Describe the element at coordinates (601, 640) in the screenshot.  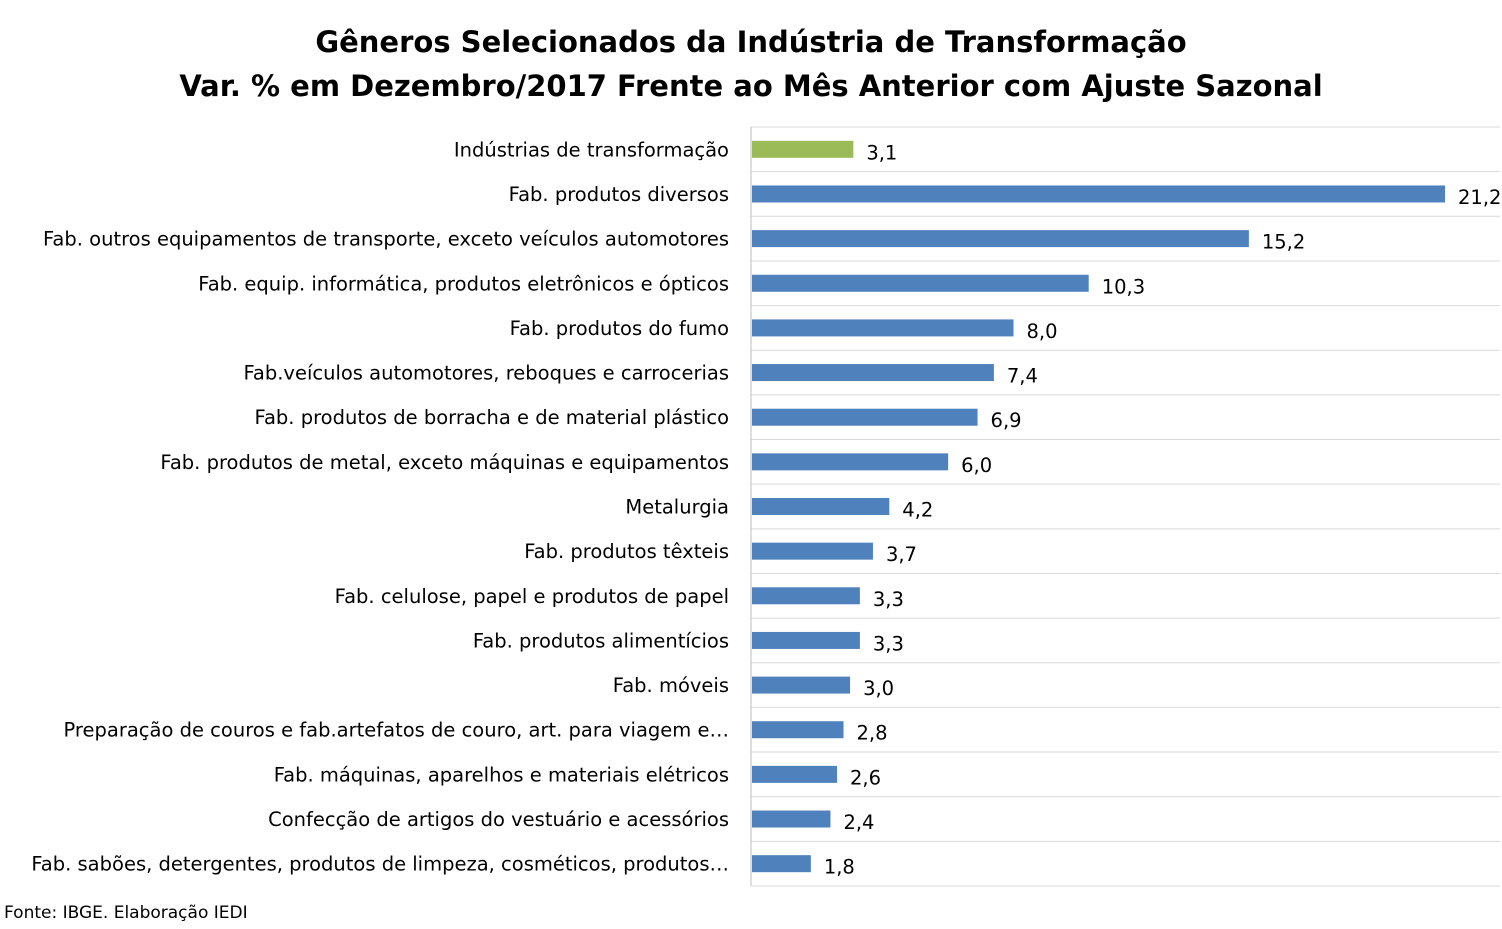
I see `category-label: Fab. produtos alimentícios` at that location.